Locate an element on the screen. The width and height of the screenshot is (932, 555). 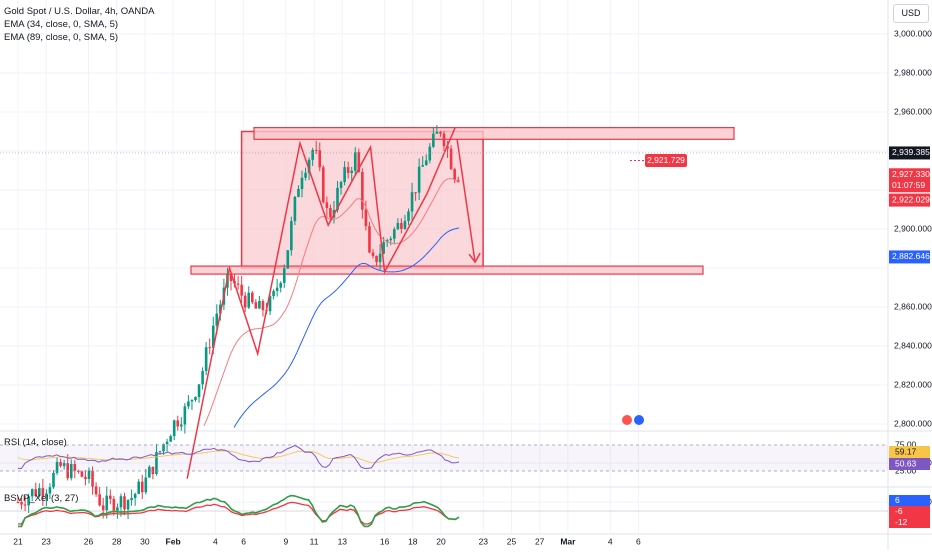
bid-price-tag: 2,922.029 is located at coordinates (911, 199).